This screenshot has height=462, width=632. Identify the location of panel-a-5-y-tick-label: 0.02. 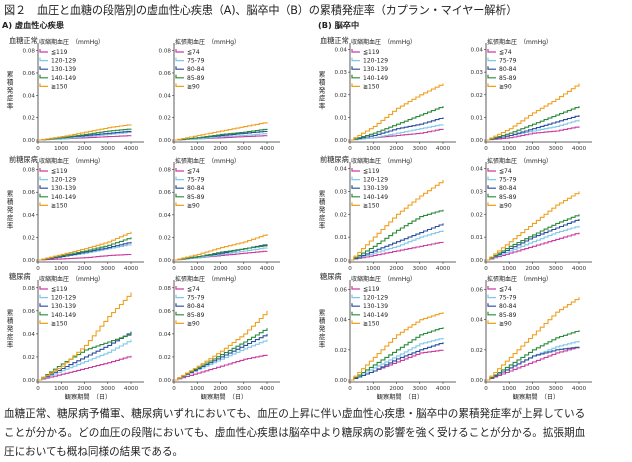
(165, 238).